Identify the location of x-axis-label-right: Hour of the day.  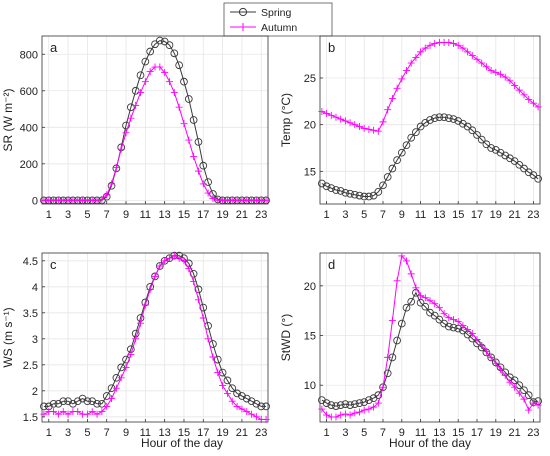
(430, 443).